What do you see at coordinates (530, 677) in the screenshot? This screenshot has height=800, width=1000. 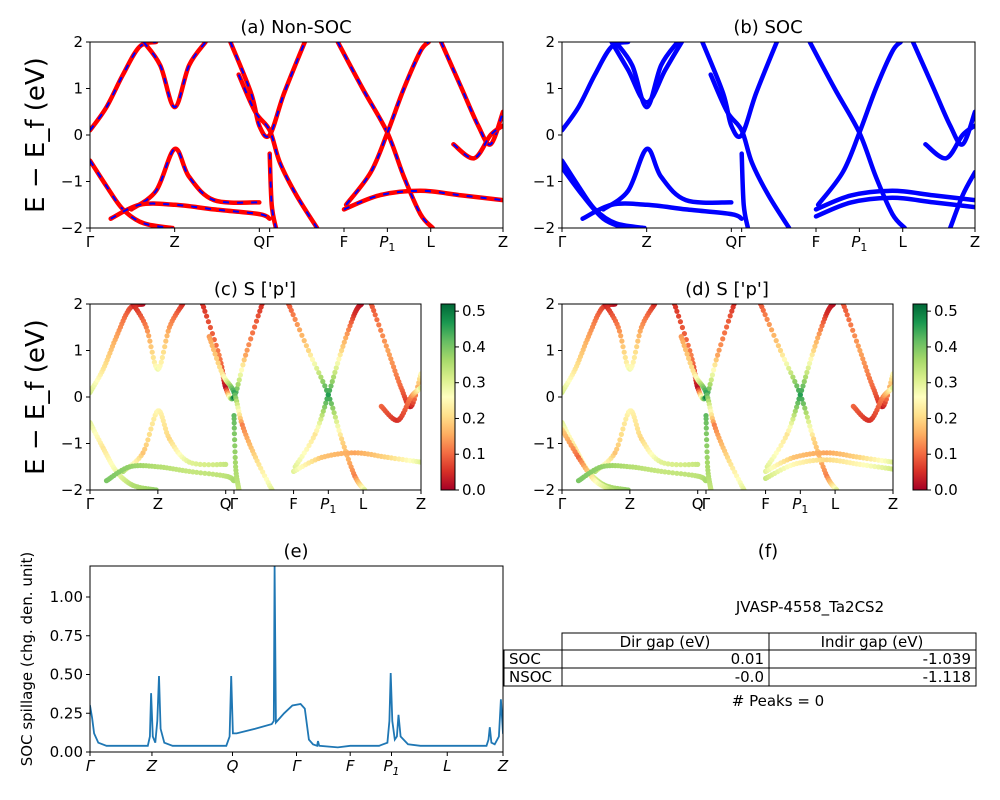 I see `table-row-label: NSOC` at bounding box center [530, 677].